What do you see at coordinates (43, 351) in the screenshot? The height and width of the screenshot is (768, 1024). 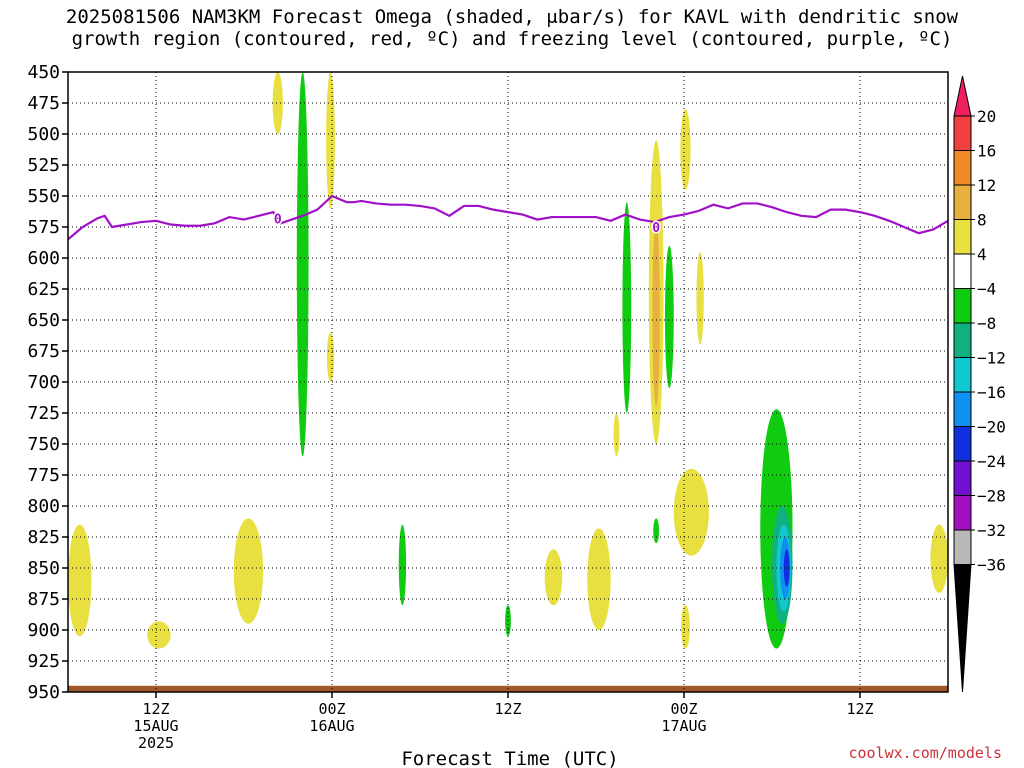 I see `y-tick-label-675: 675` at bounding box center [43, 351].